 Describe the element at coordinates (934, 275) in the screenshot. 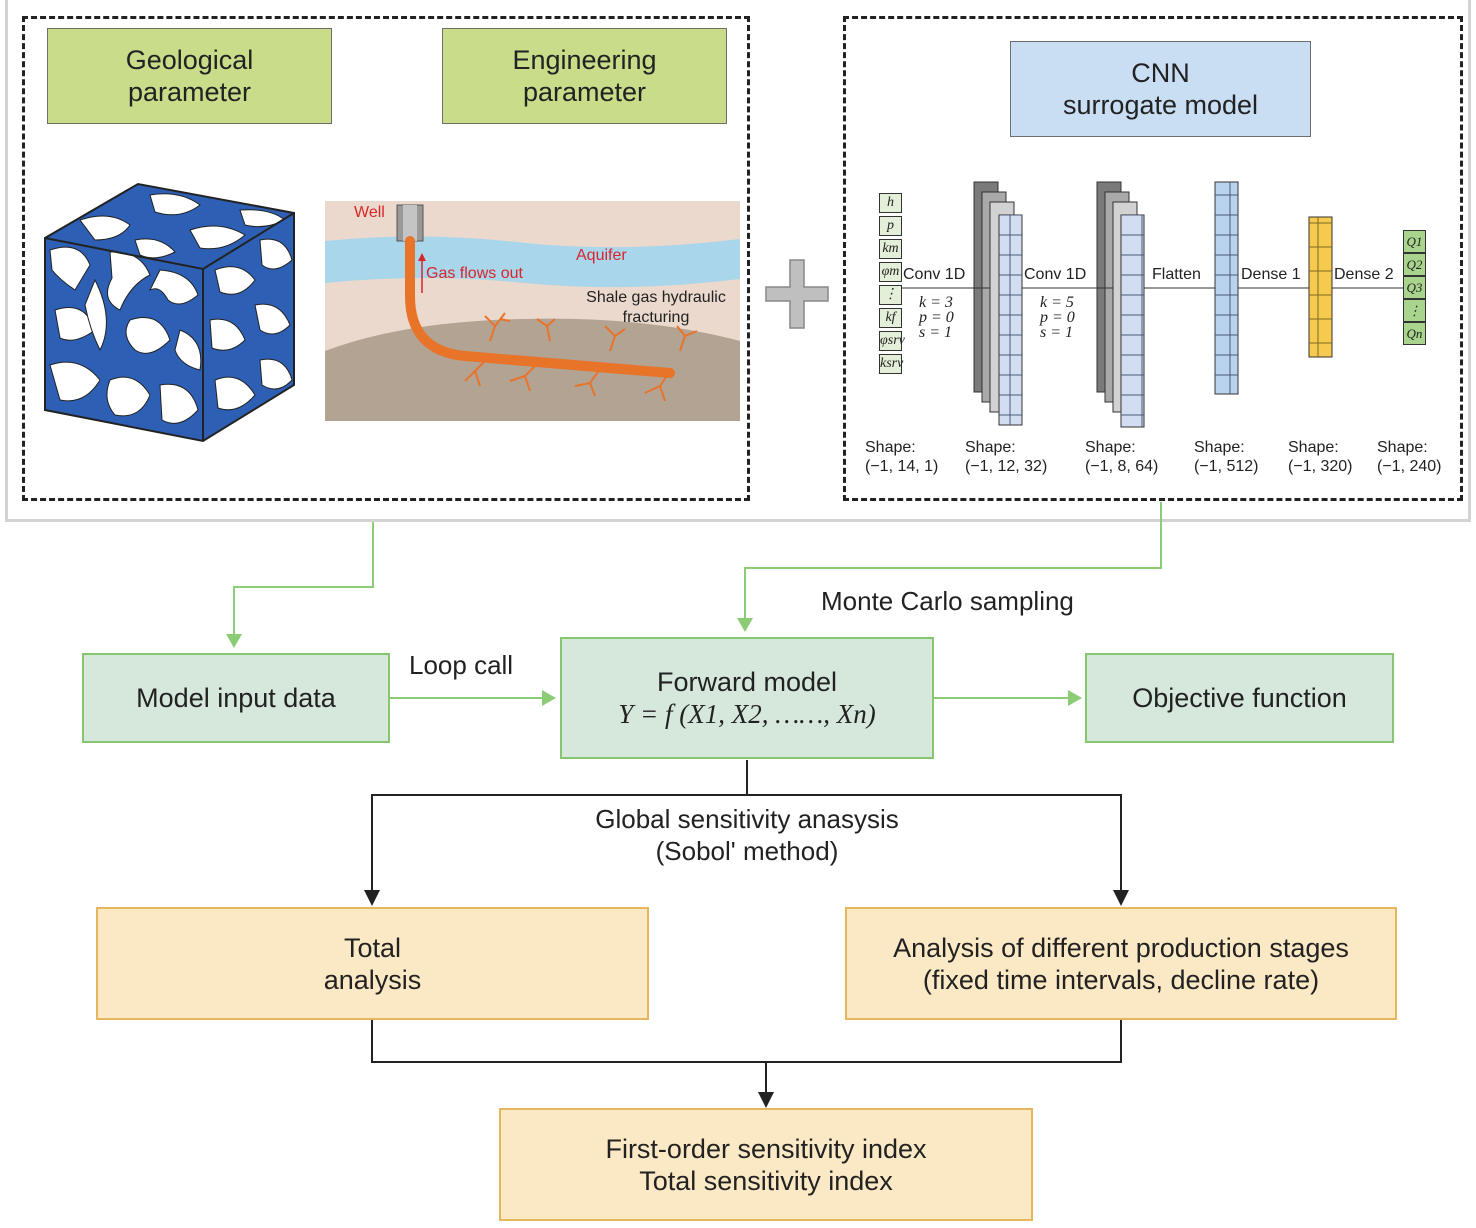

I see `conv1-label: Conv 1D` at that location.